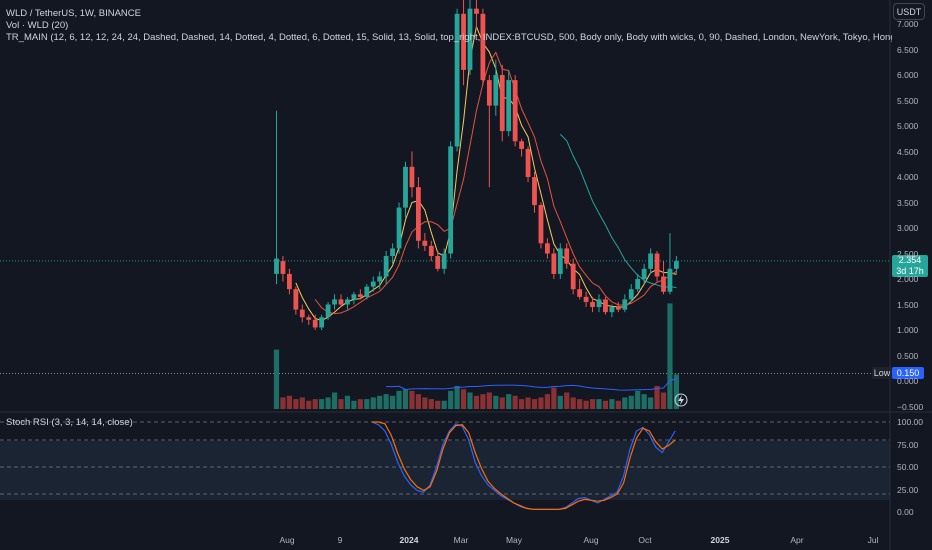  Describe the element at coordinates (797, 540) in the screenshot. I see `time-tick-label: Apr` at that location.